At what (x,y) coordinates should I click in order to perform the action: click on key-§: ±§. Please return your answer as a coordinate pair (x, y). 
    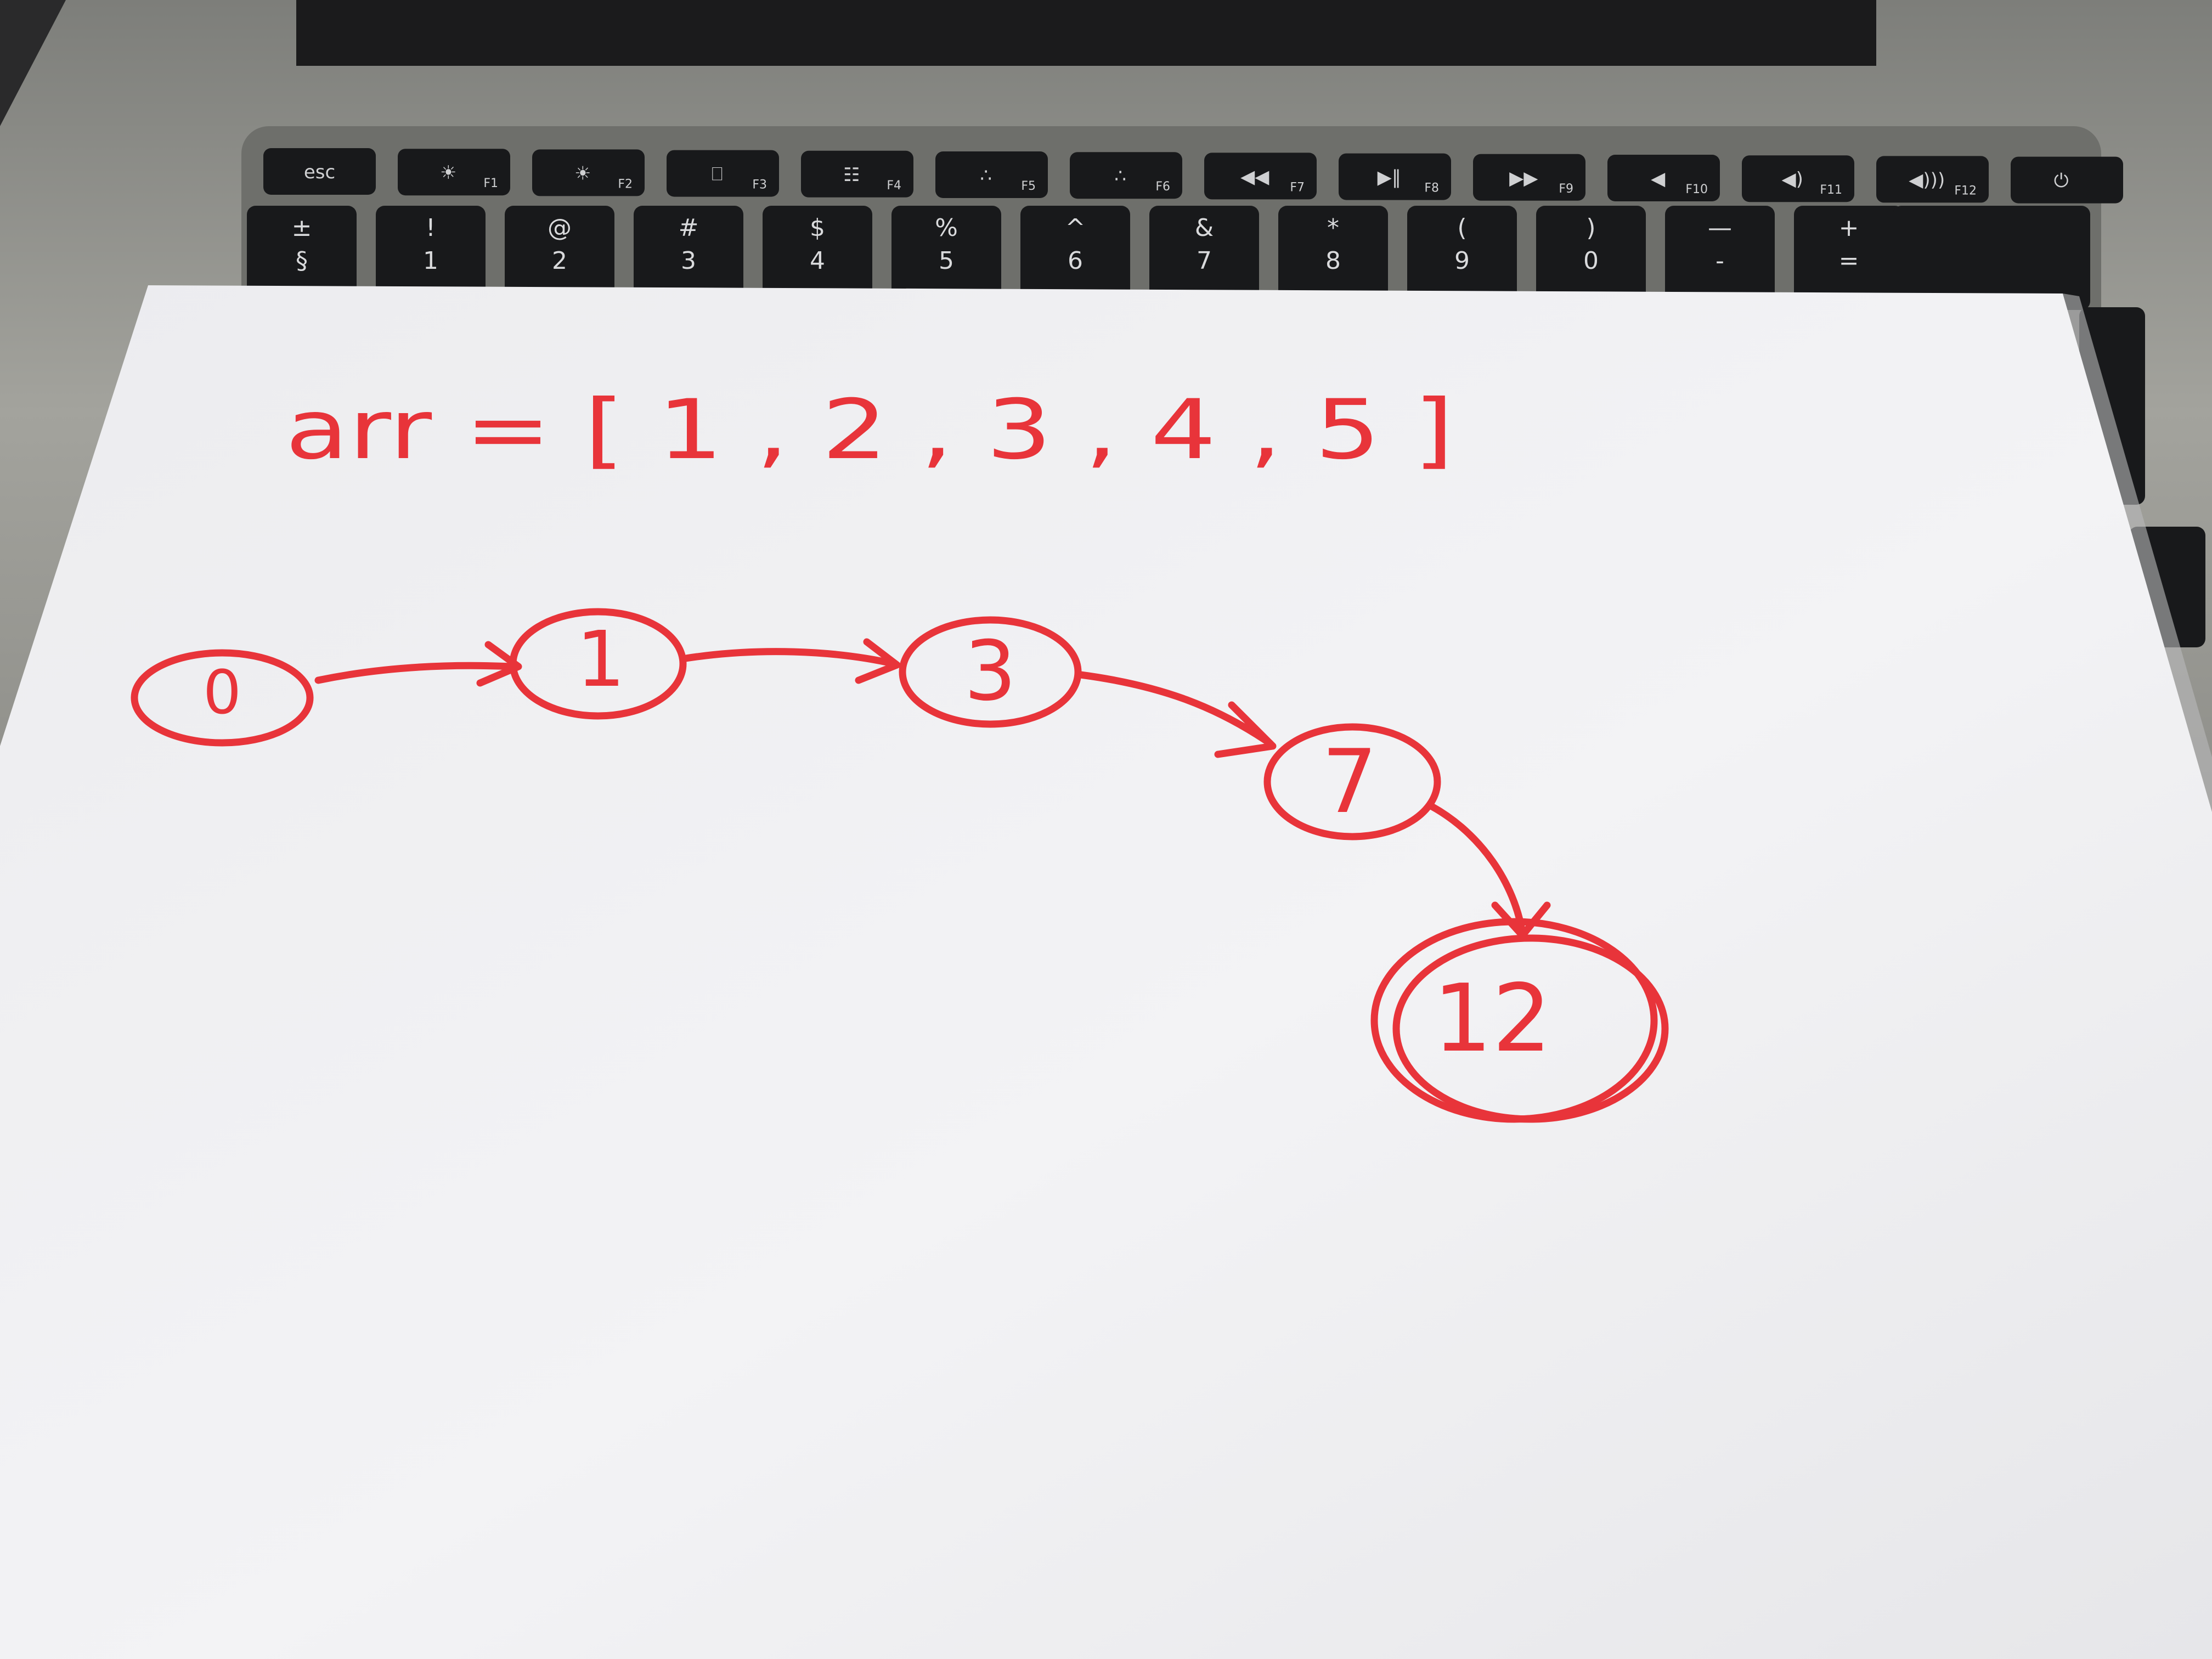
    Looking at the image, I should click on (302, 258).